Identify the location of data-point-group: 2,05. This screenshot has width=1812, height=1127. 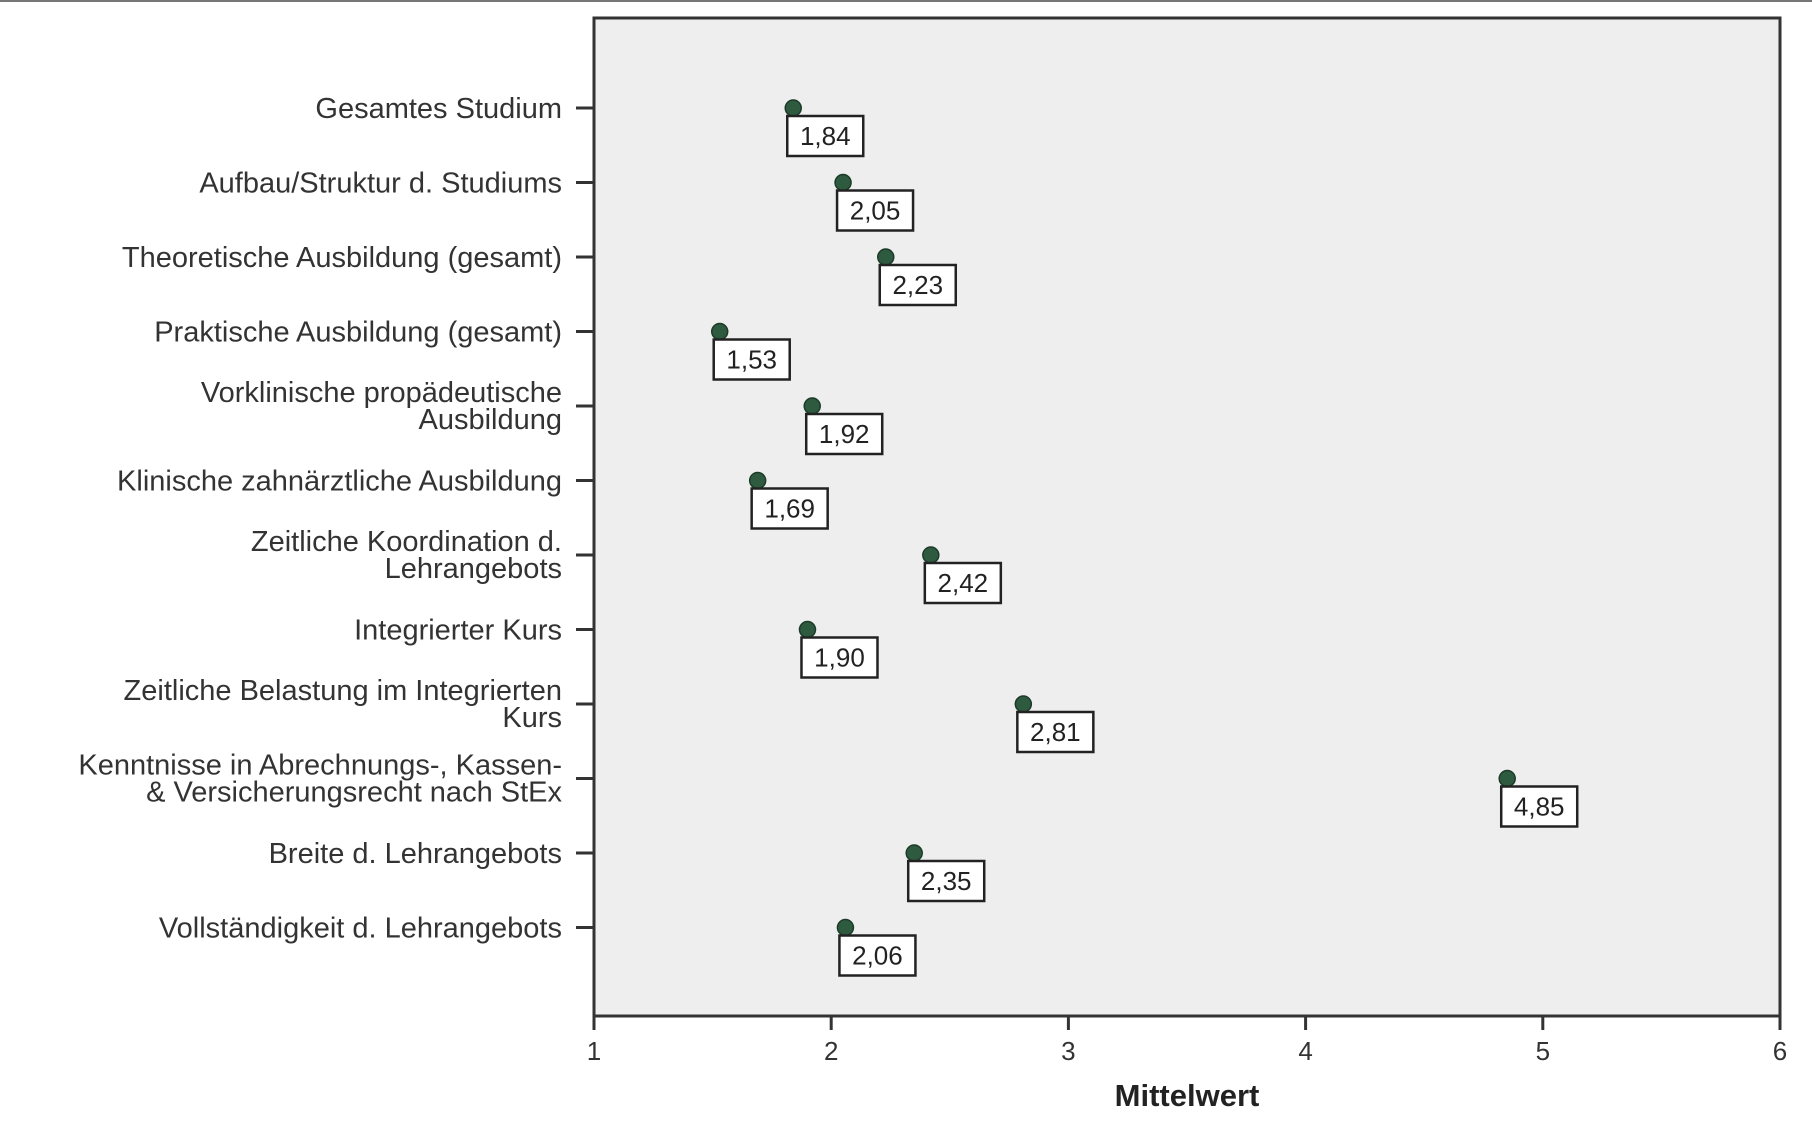
(874, 202).